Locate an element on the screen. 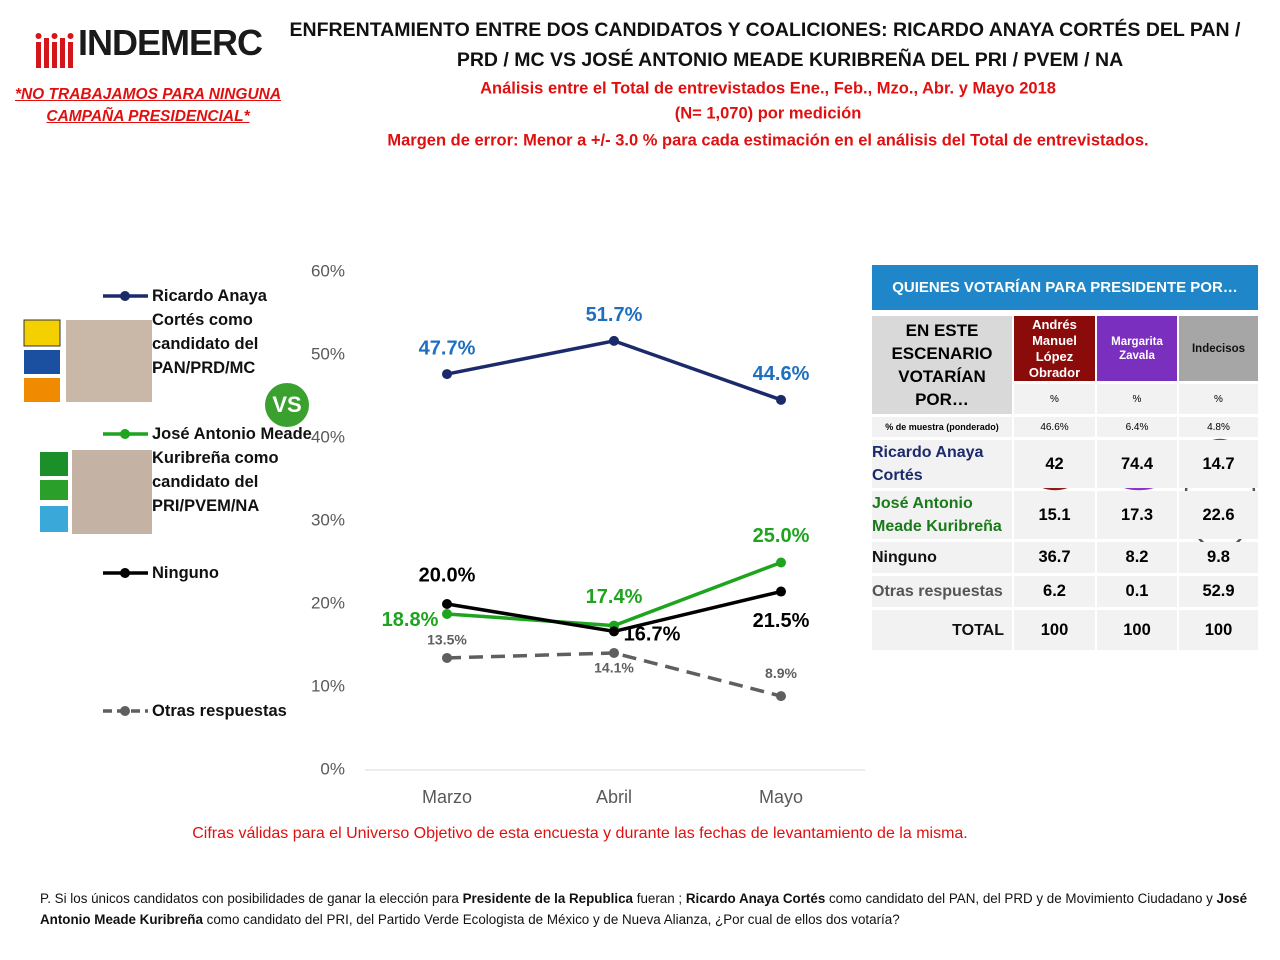 This screenshot has width=1280, height=960. row-label: Otras respuestas is located at coordinates (942, 591).